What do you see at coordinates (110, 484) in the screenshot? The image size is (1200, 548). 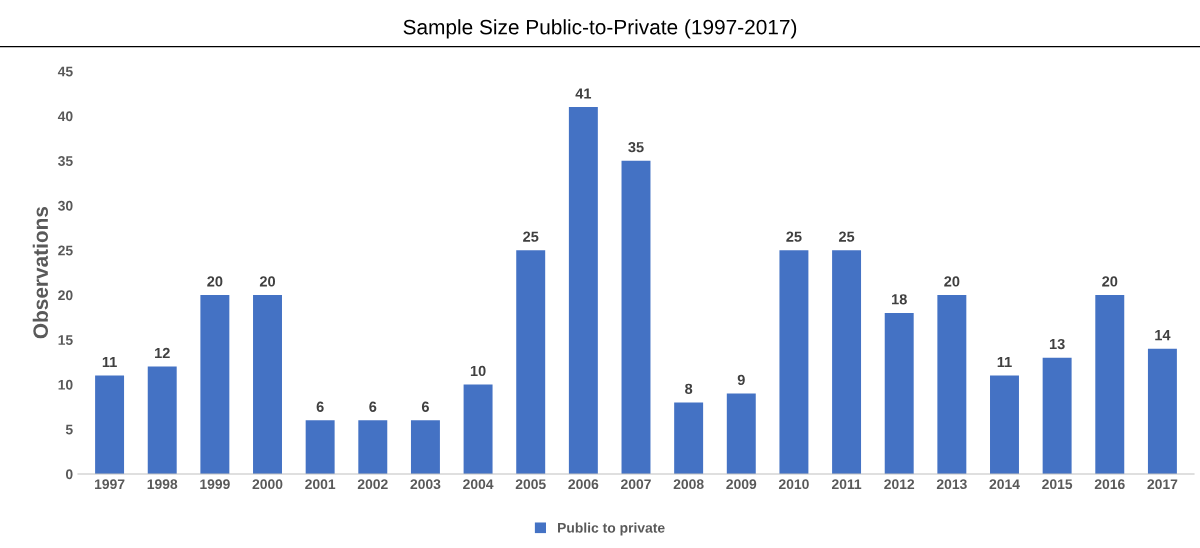 I see `x-tick-label: 1997` at bounding box center [110, 484].